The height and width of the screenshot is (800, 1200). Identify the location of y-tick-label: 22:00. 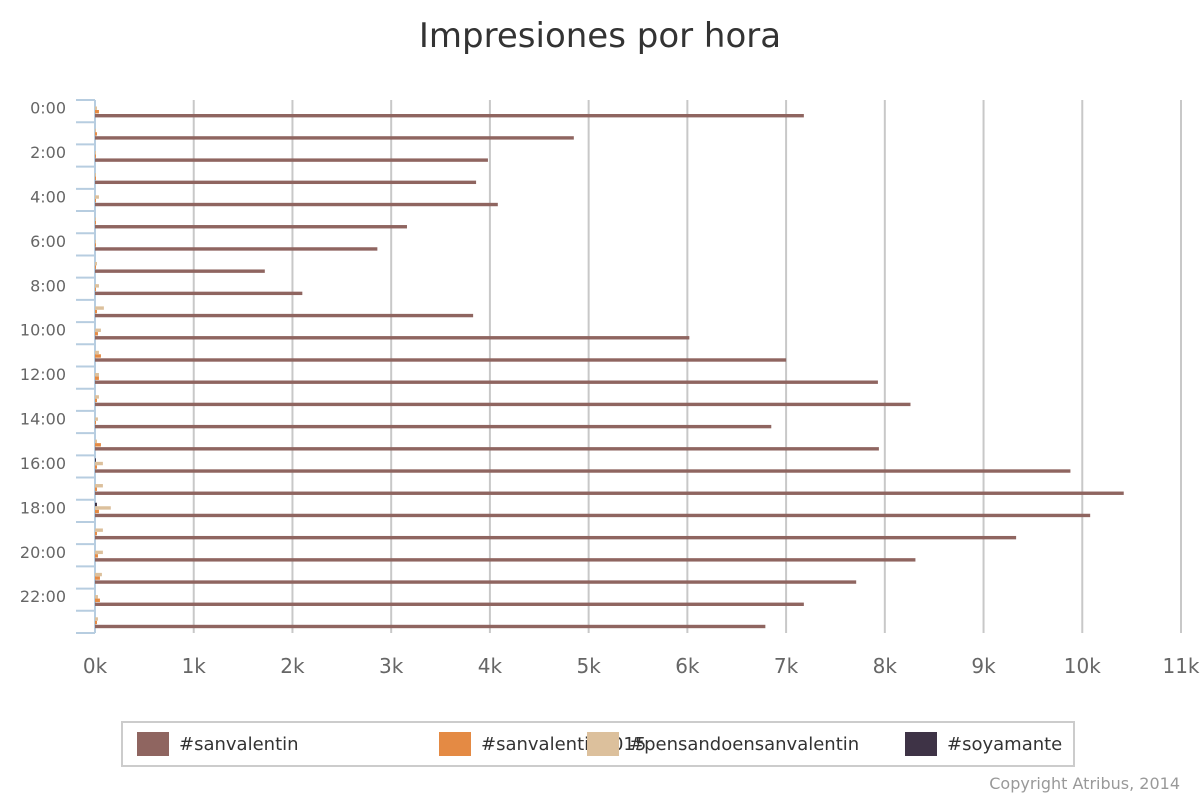
(43, 596).